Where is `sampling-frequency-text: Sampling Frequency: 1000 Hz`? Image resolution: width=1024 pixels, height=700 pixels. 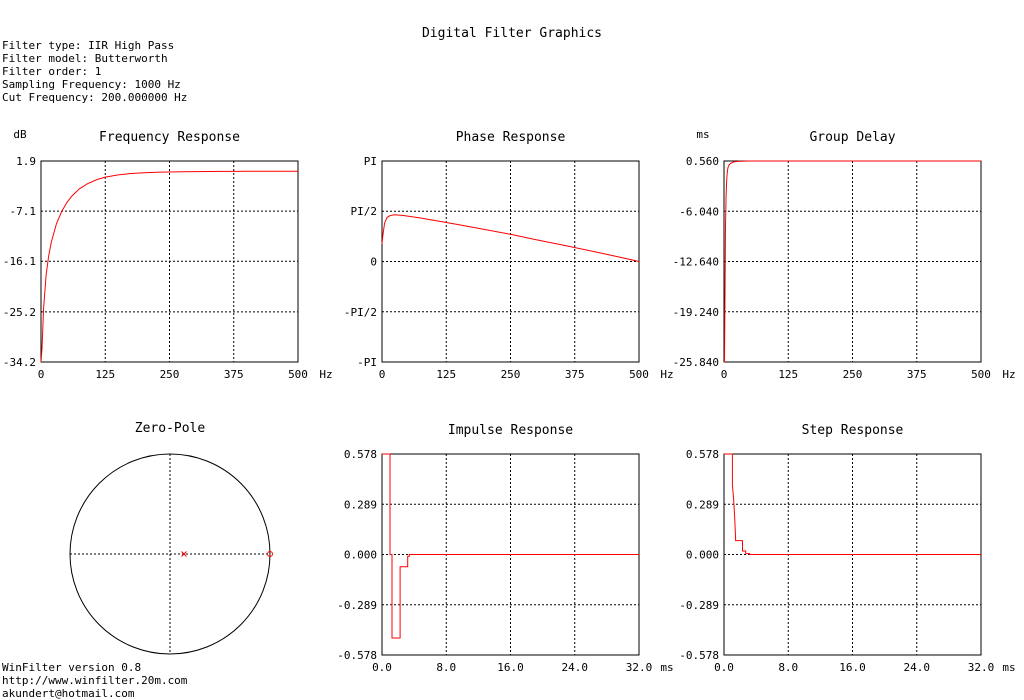
sampling-frequency-text: Sampling Frequency: 1000 Hz is located at coordinates (91, 84).